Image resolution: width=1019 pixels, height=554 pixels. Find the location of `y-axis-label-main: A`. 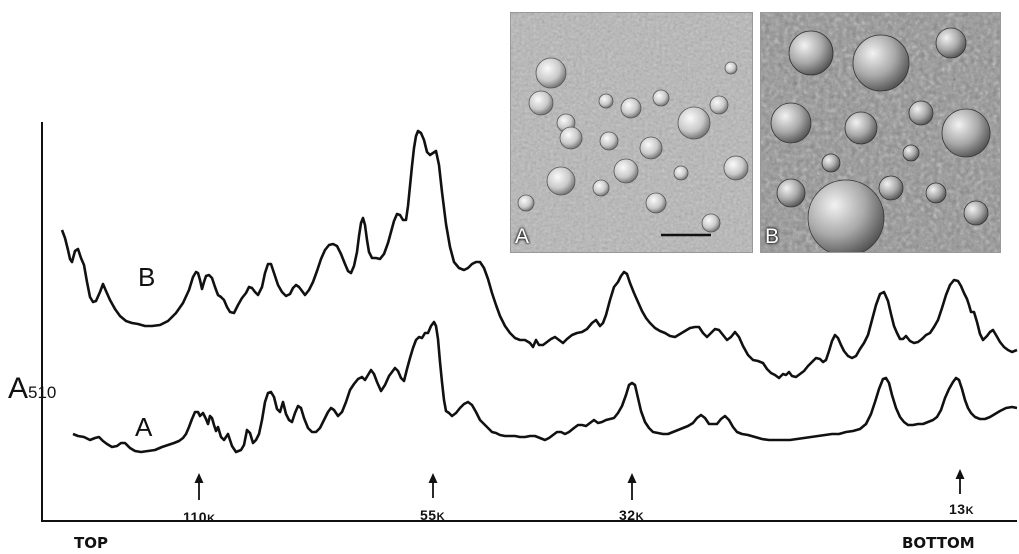

y-axis-label-main: A is located at coordinates (18, 388).